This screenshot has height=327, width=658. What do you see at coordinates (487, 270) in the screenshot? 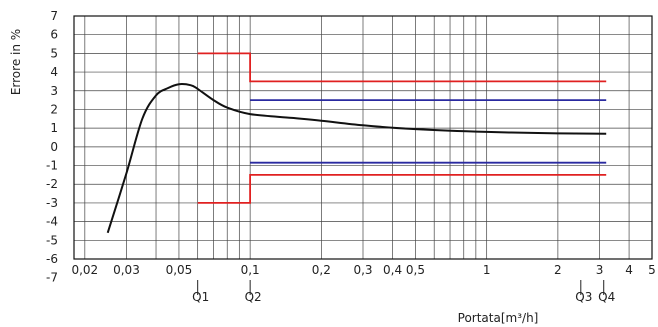
I see `x-tick-label: 1` at bounding box center [487, 270].